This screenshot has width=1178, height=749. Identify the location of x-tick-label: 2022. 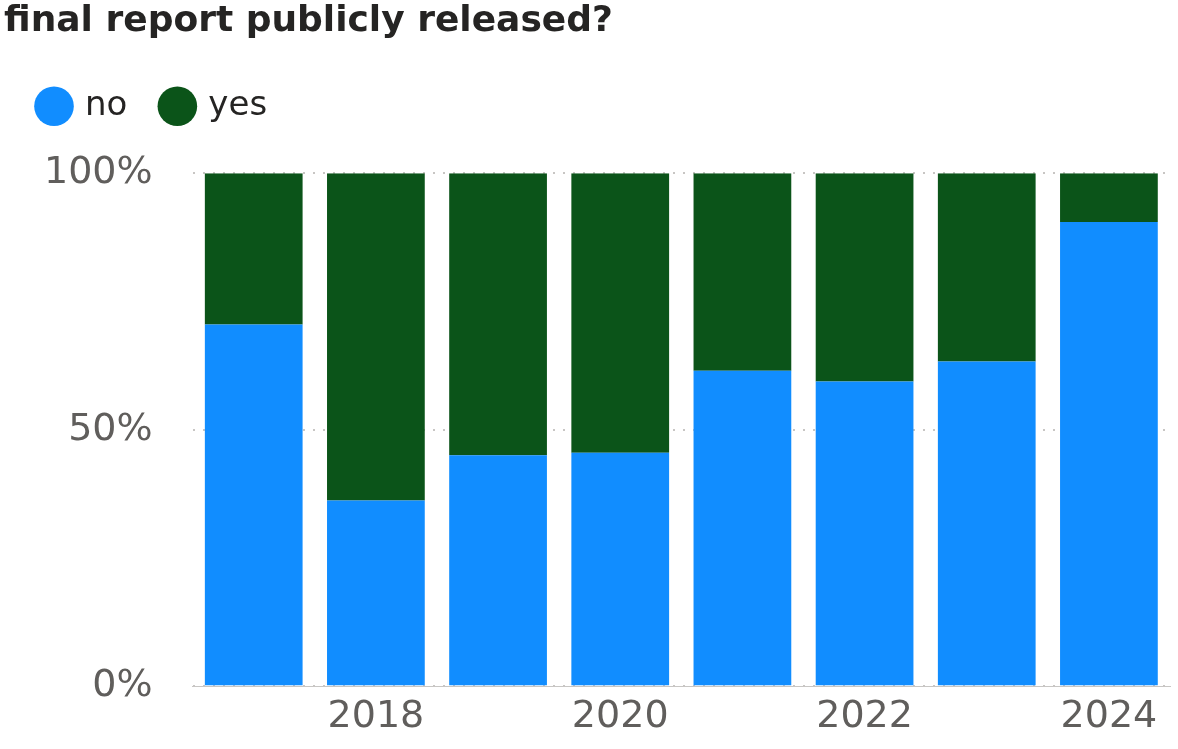
(864, 713).